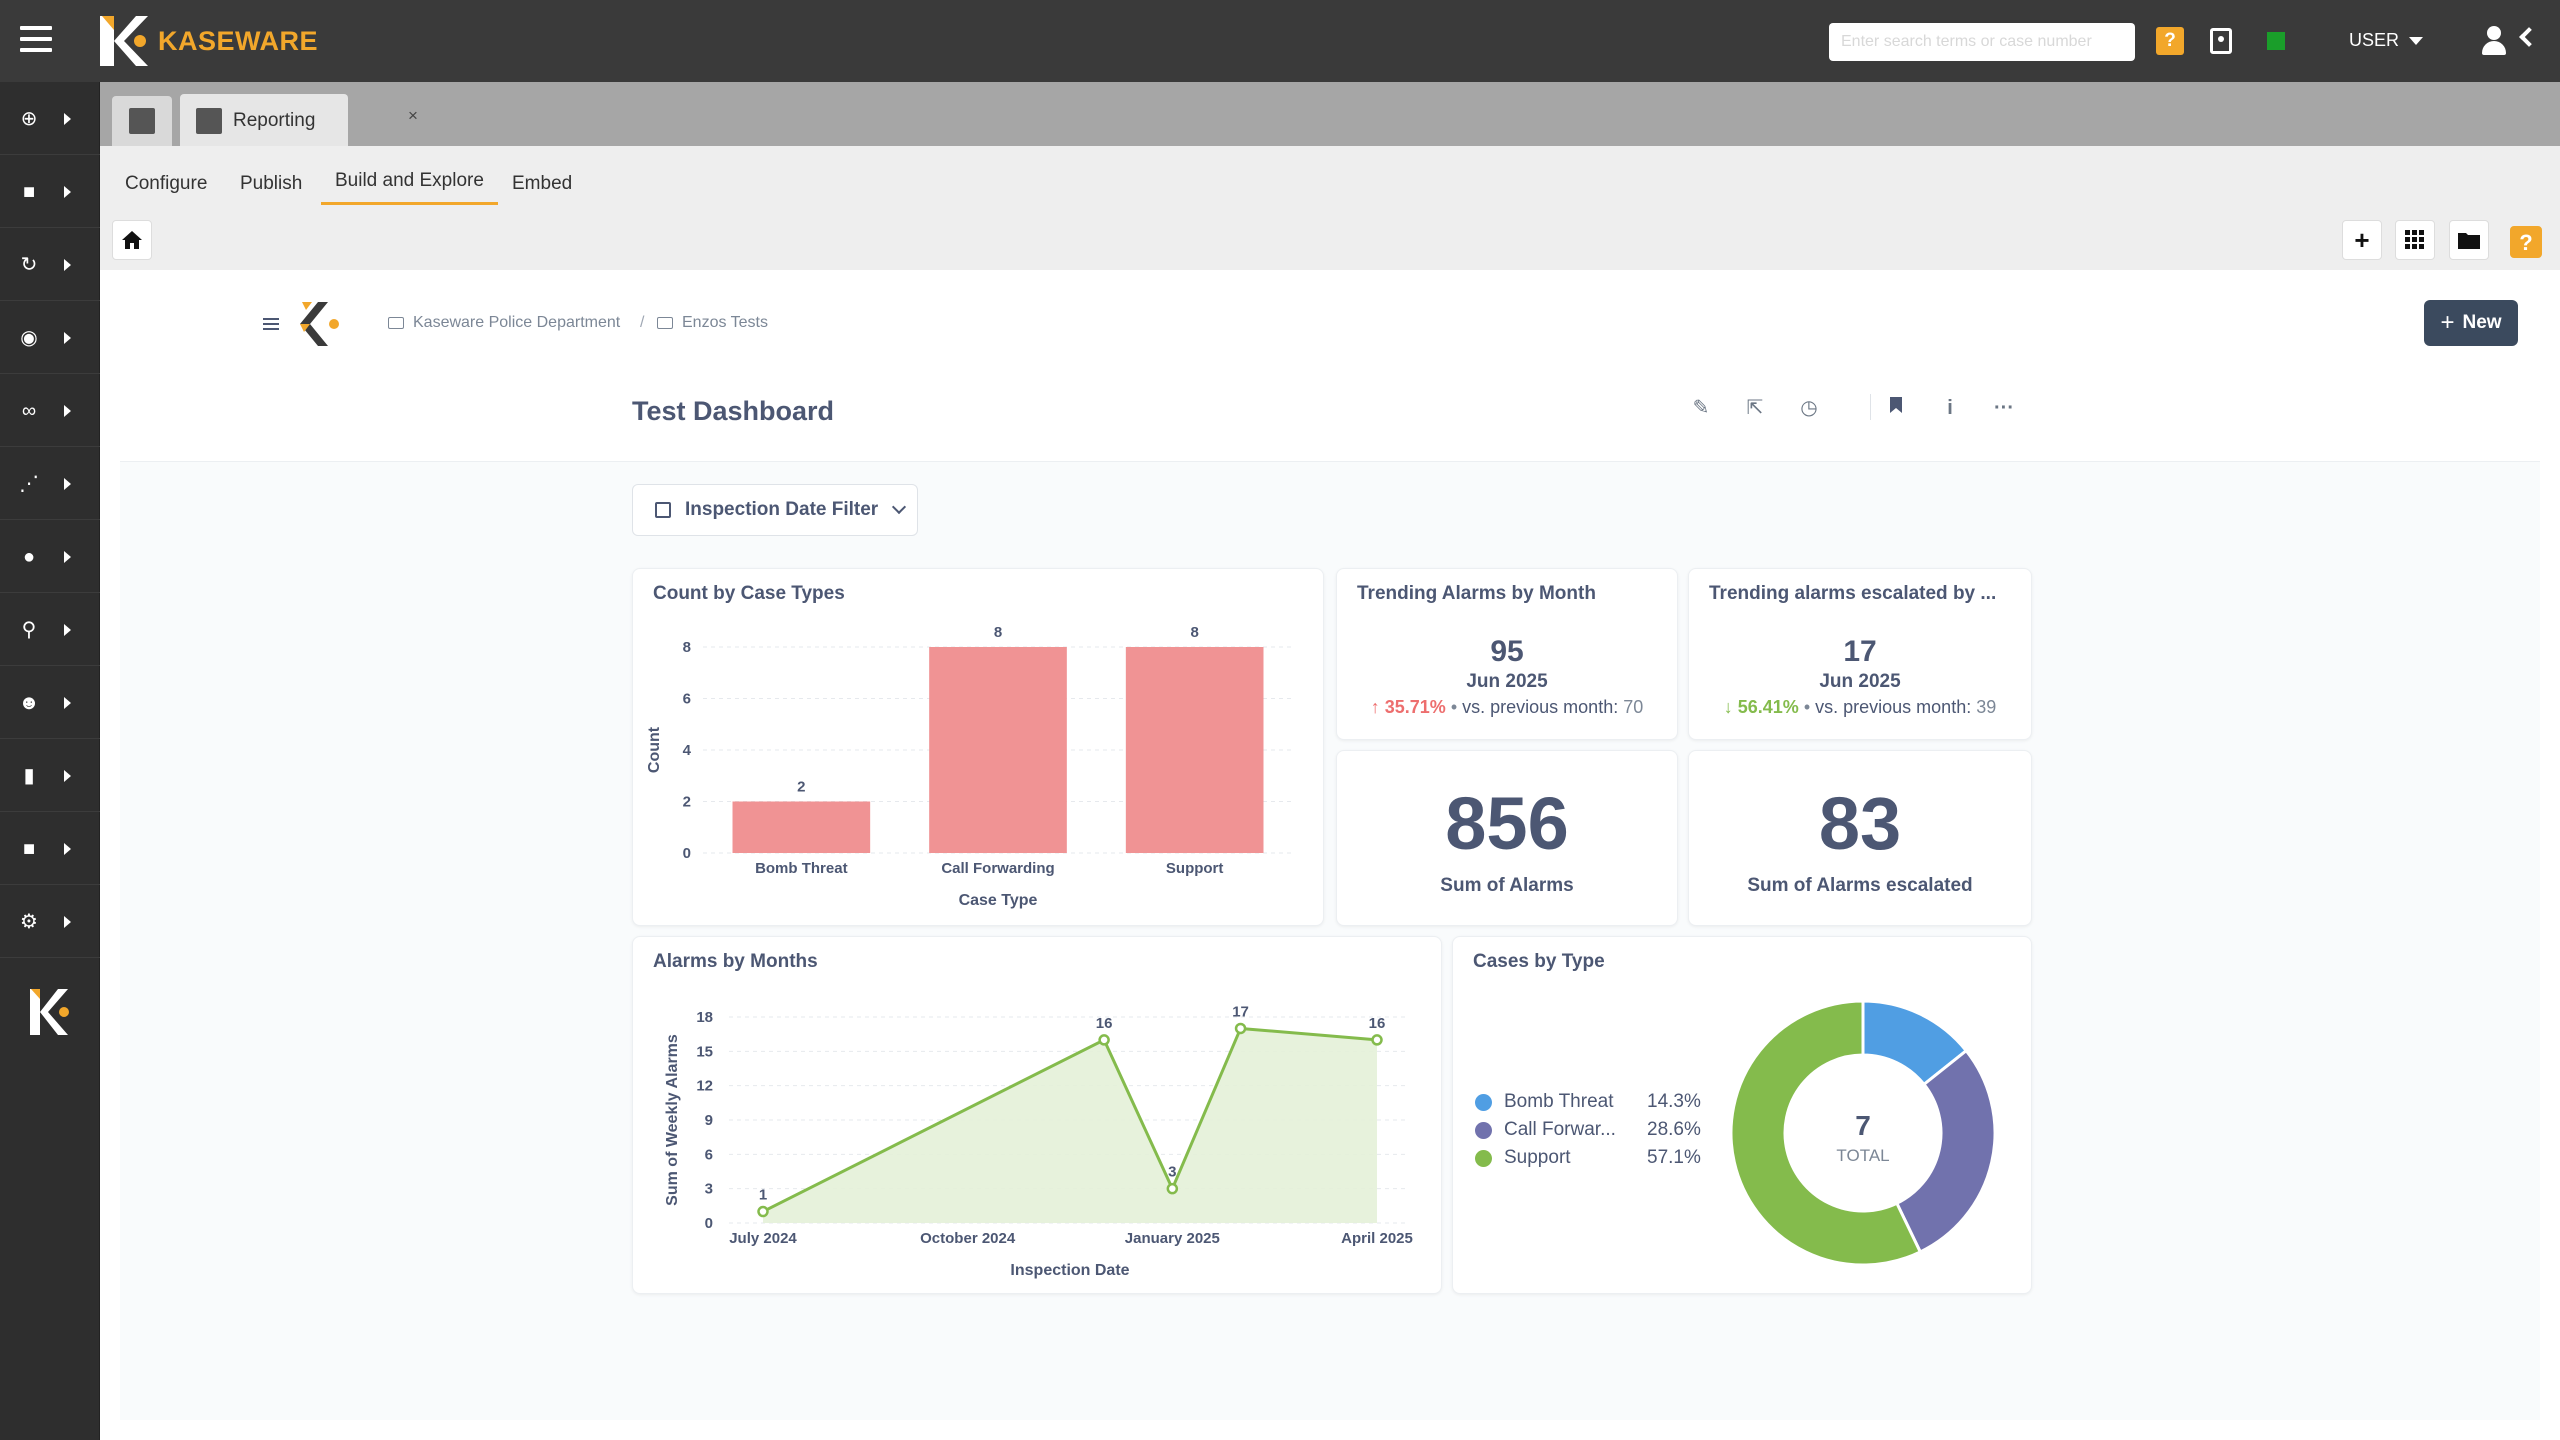 This screenshot has width=2560, height=1440. Describe the element at coordinates (2529, 37) in the screenshot. I see `collapse-chevron-icon` at that location.